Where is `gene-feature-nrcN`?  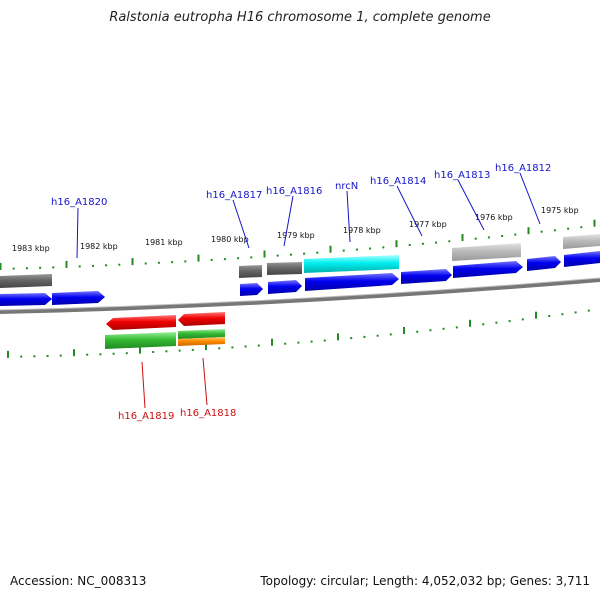
gene-feature-nrcN is located at coordinates (351, 264).